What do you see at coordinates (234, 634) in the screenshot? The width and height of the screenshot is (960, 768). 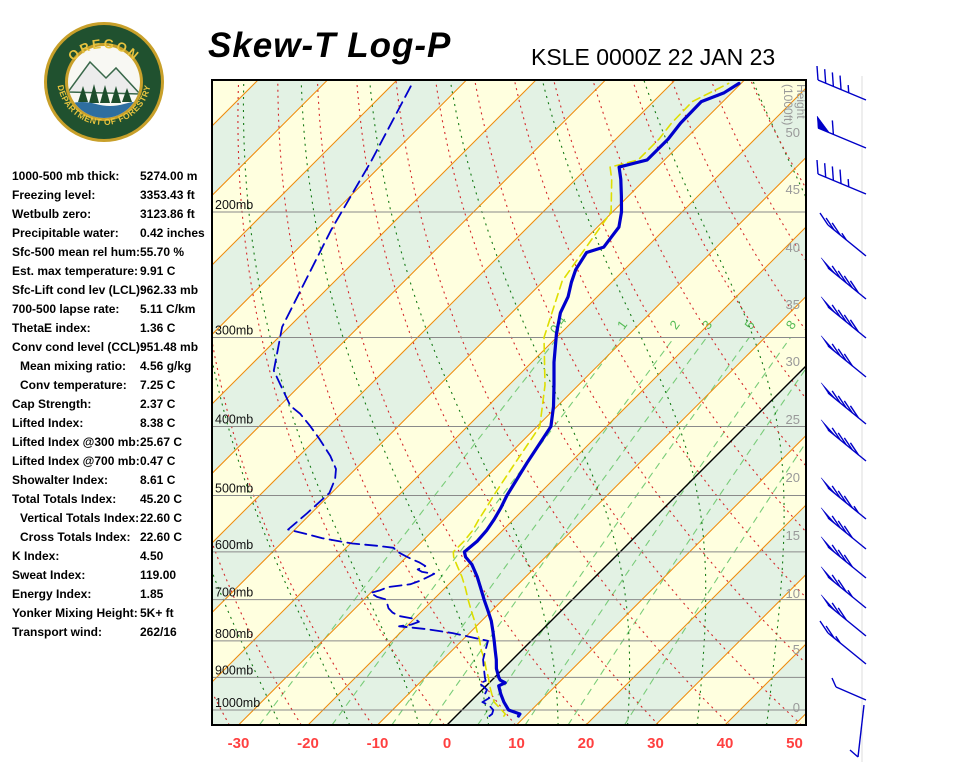 I see `pressure-label: 800mb` at bounding box center [234, 634].